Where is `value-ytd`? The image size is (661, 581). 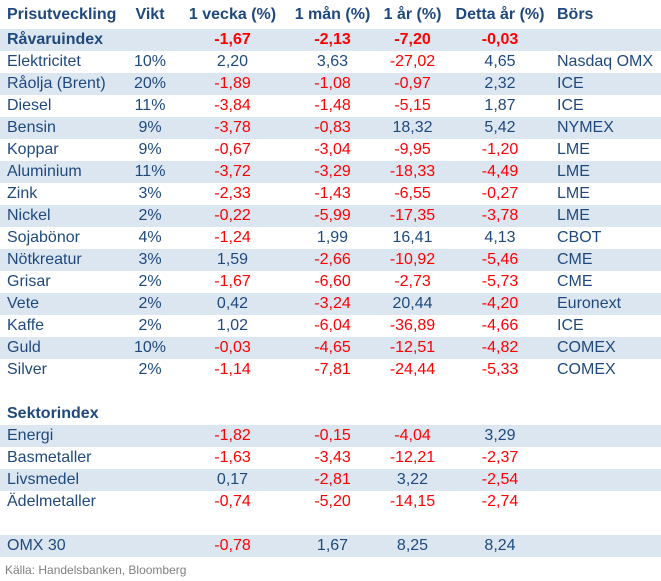
value-ytd is located at coordinates (500, 524).